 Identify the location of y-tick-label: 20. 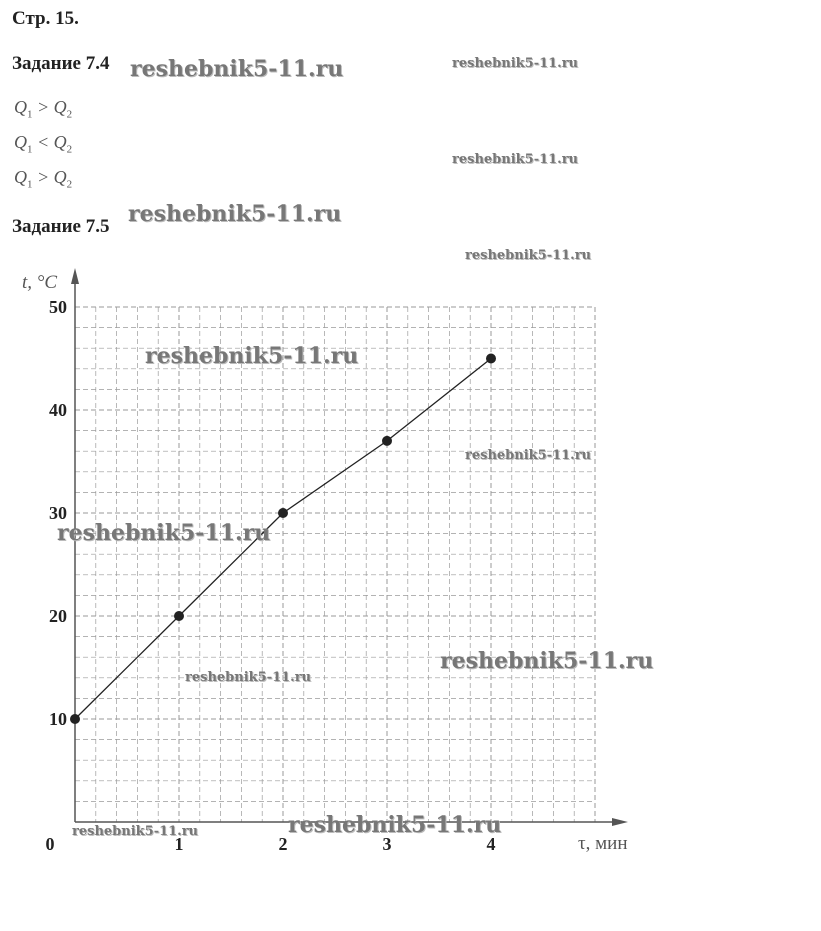
(58, 616).